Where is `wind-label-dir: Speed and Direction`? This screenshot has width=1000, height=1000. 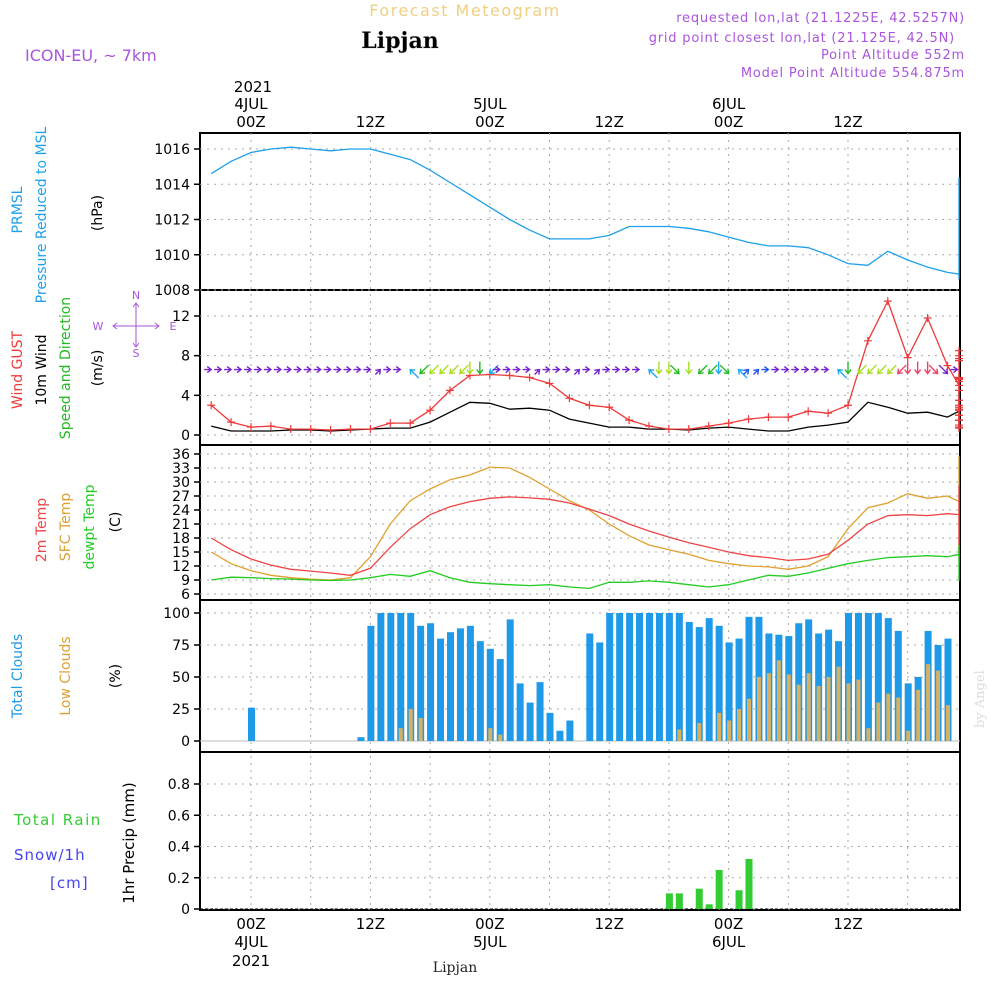
wind-label-dir: Speed and Direction is located at coordinates (66, 368).